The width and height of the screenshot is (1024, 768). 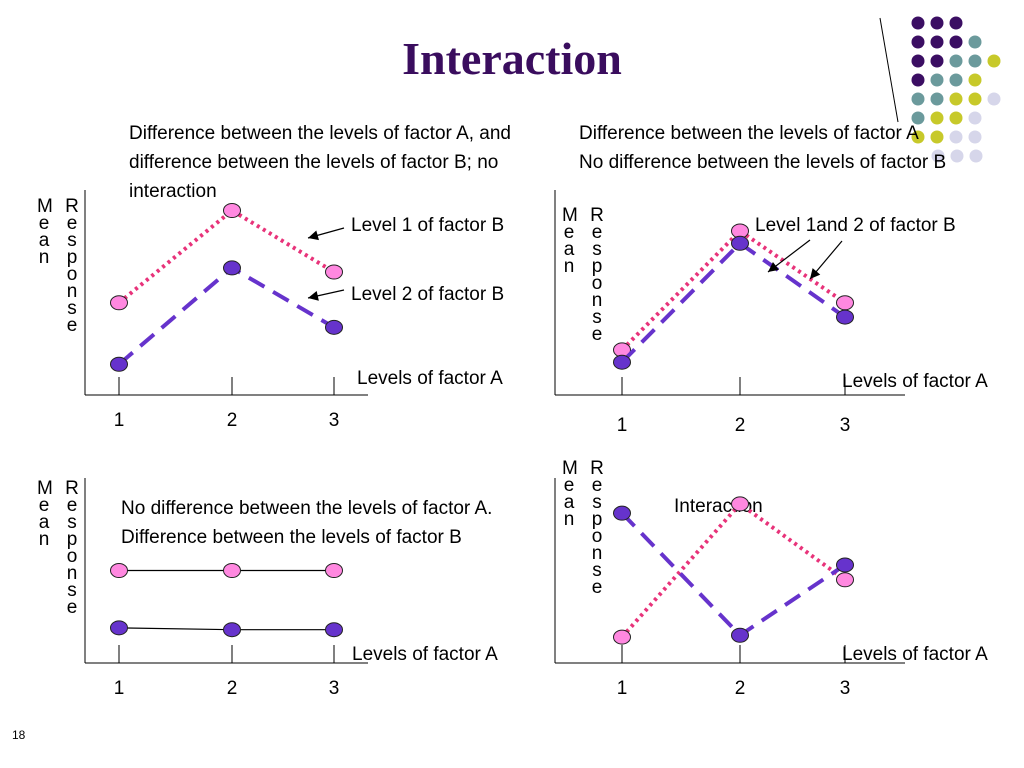 I want to click on xlabel-panel-1: Levels of factor A, so click(x=430, y=378).